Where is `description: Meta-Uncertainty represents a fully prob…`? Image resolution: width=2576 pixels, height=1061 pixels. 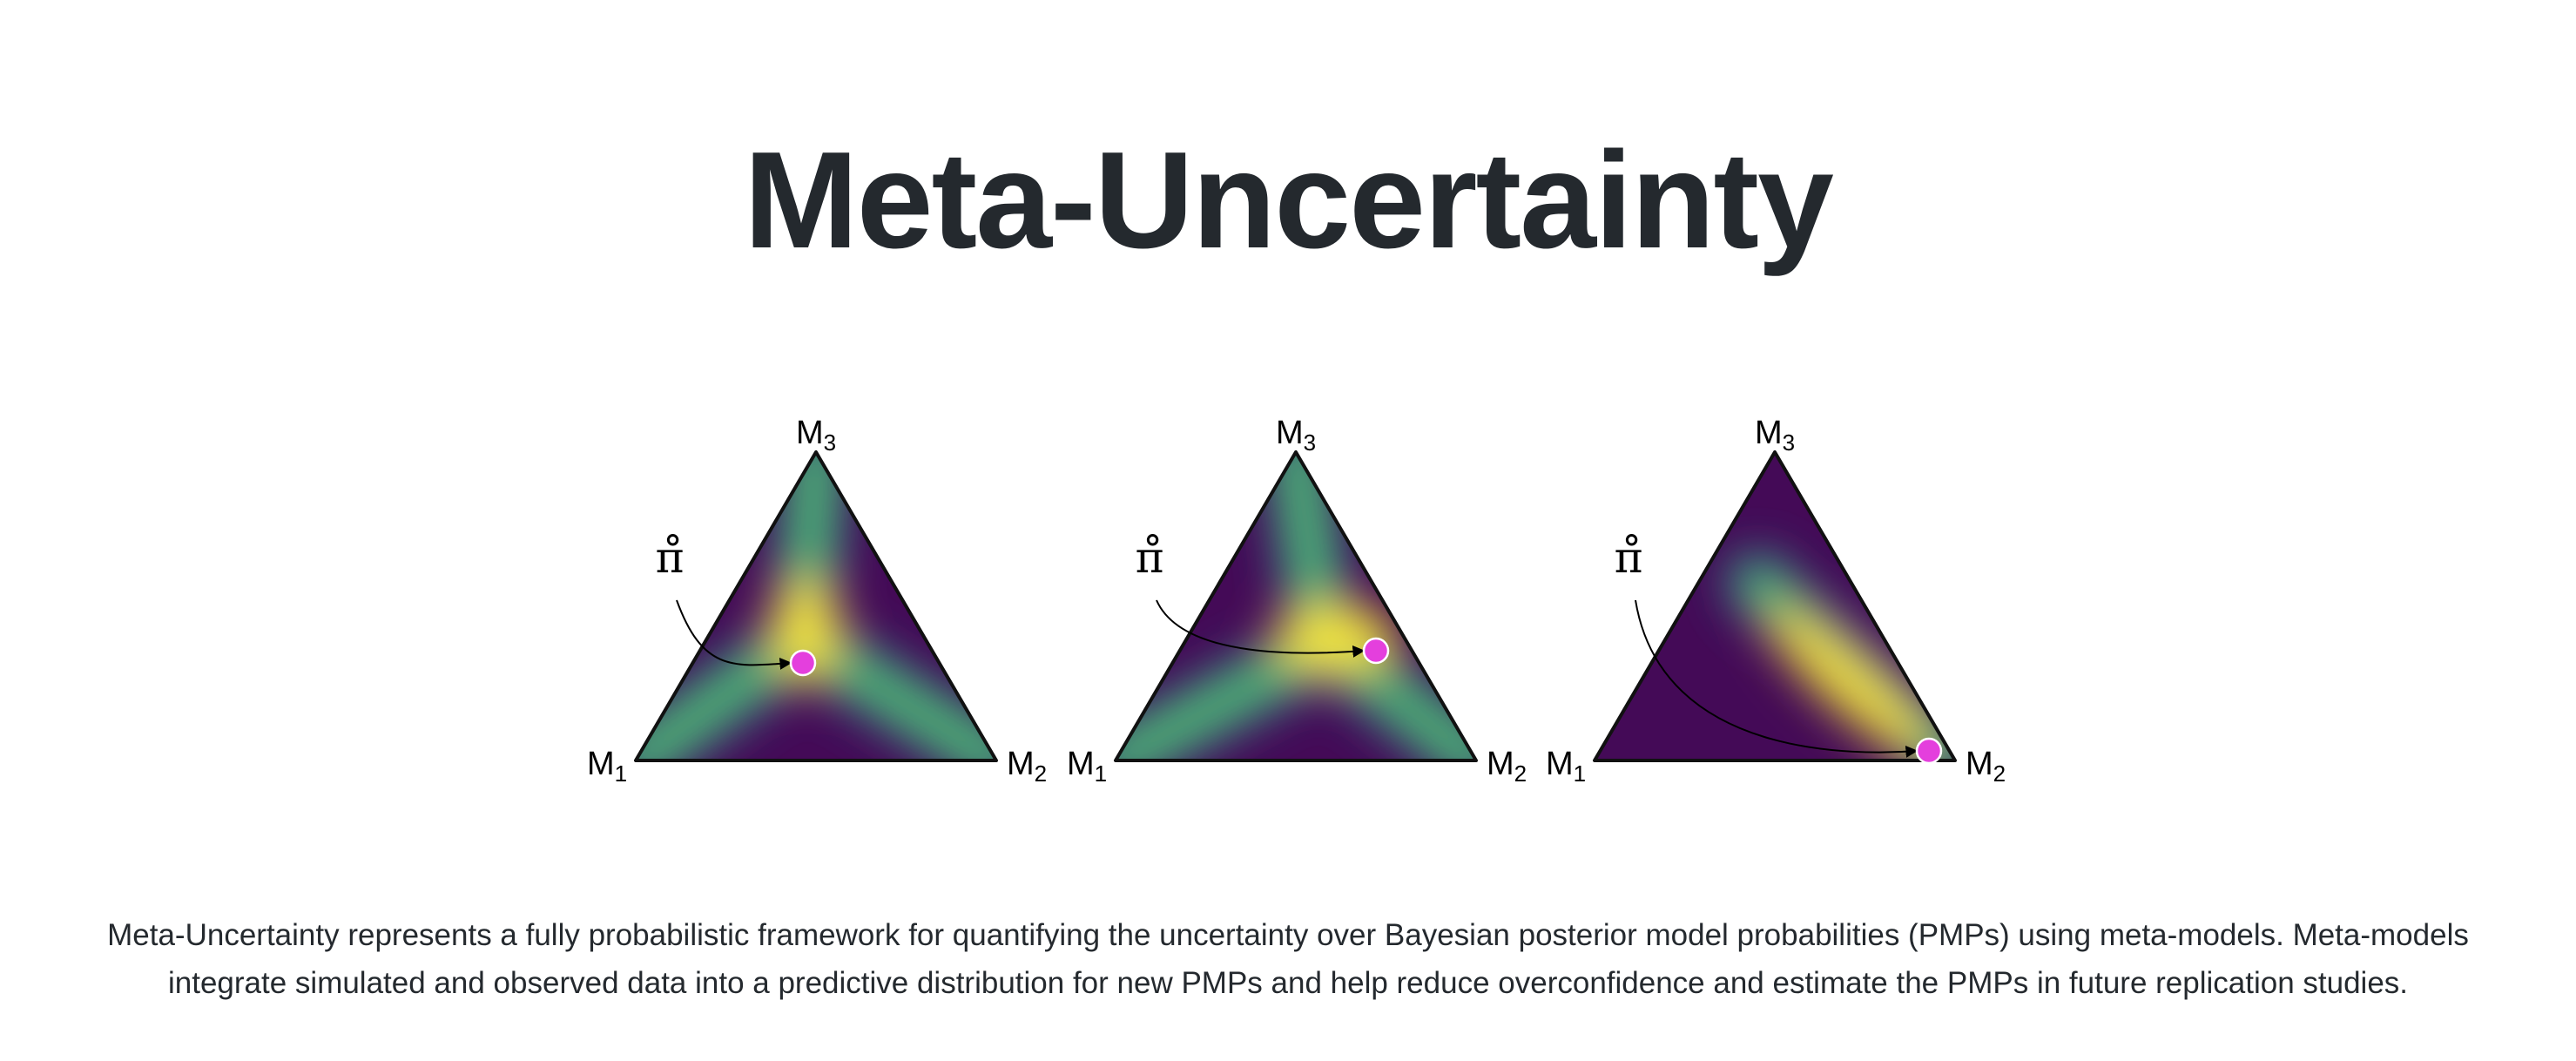 description: Meta-Uncertainty represents a fully prob… is located at coordinates (1288, 959).